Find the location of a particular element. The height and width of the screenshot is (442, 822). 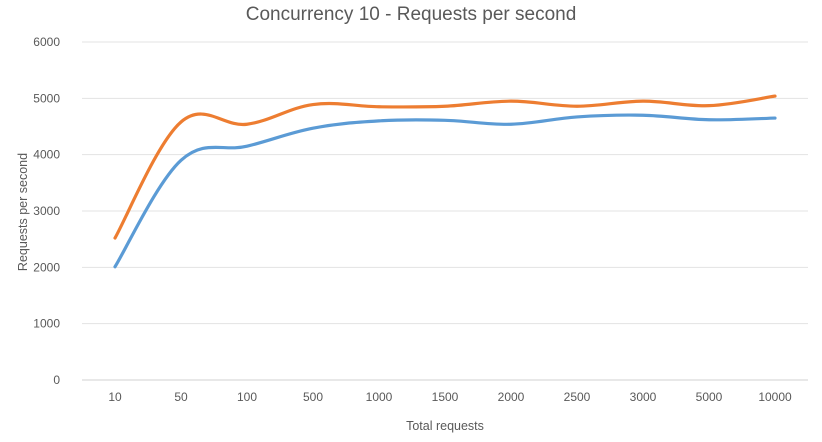

y-tick-label-2: 2000 is located at coordinates (46, 267).